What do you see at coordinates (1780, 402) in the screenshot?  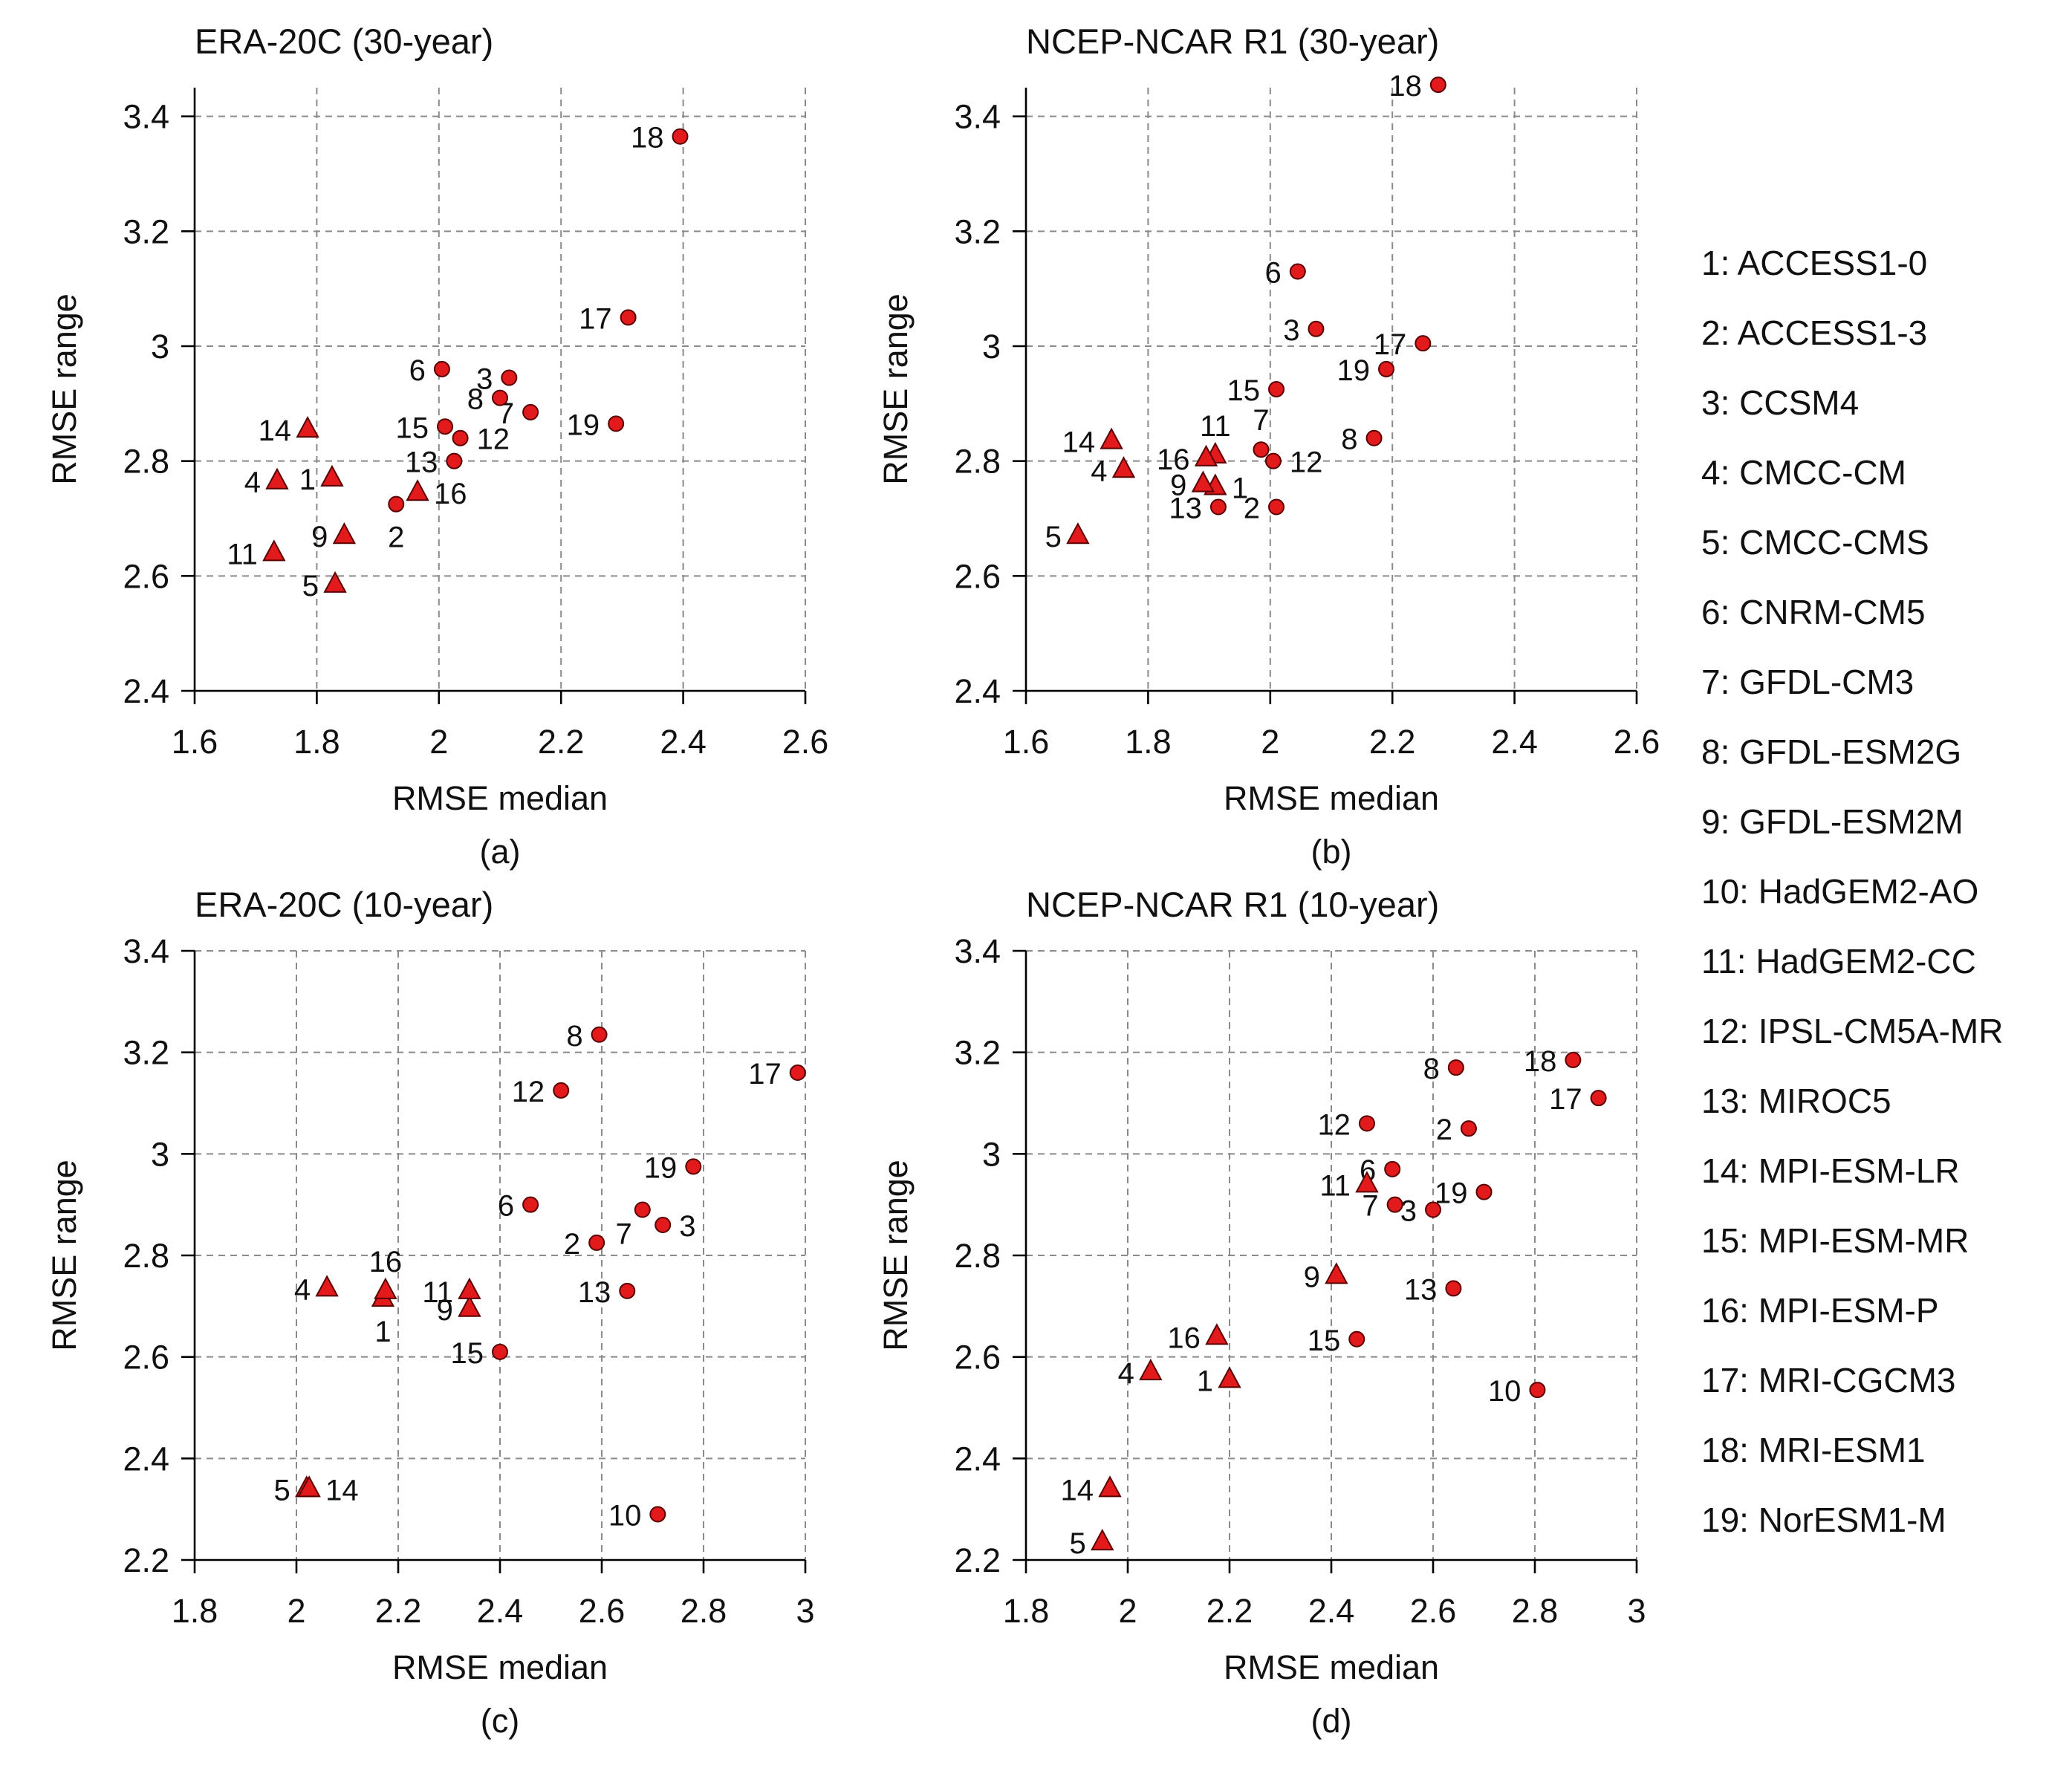 I see `legend-entry-3: 3: CCSM4` at bounding box center [1780, 402].